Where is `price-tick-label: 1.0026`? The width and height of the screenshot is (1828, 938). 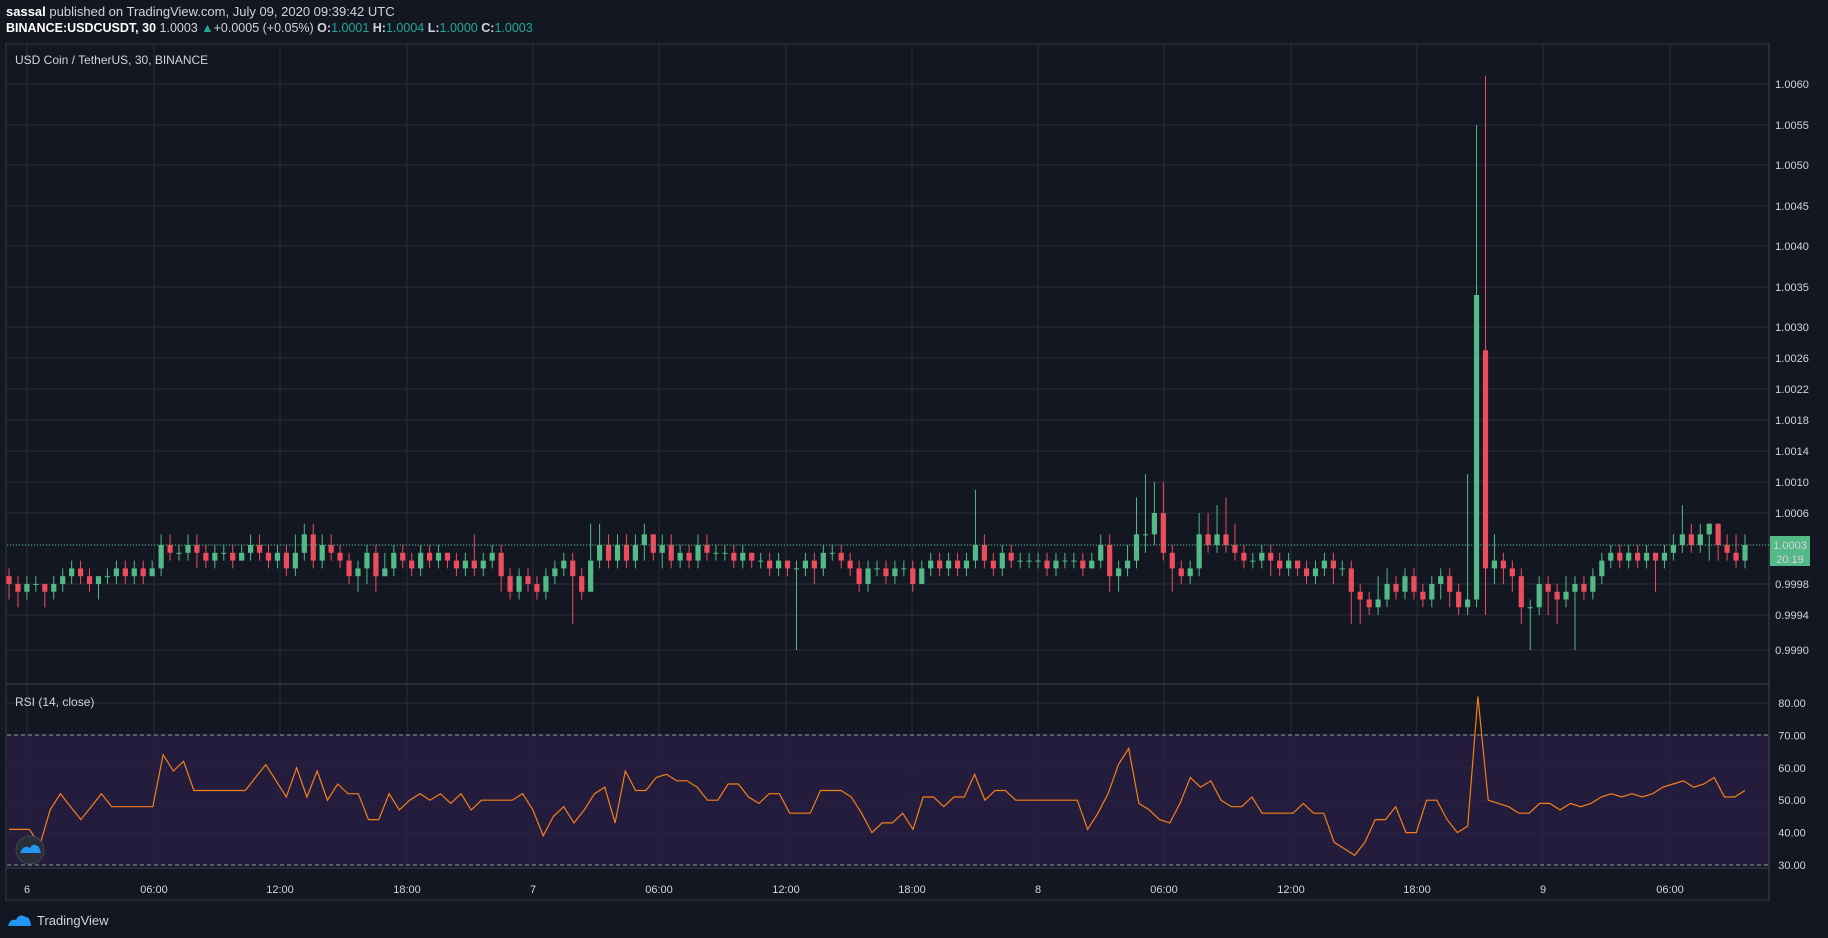 price-tick-label: 1.0026 is located at coordinates (1792, 359).